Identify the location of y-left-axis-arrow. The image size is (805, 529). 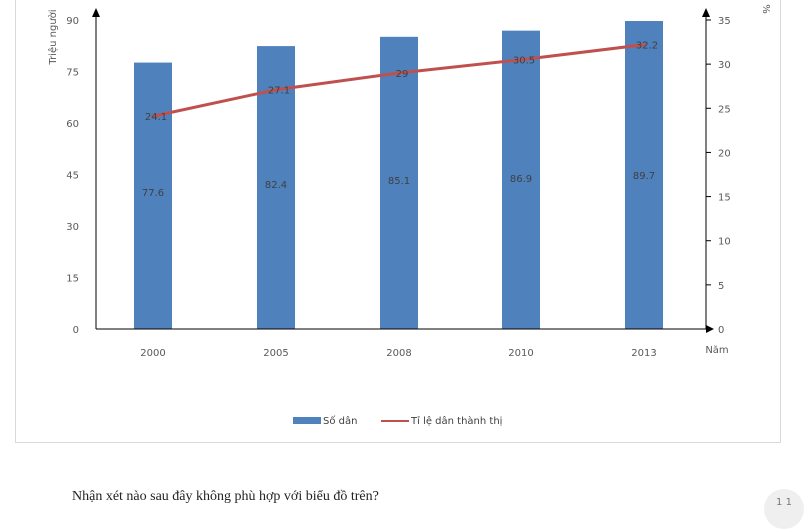
(96, 12).